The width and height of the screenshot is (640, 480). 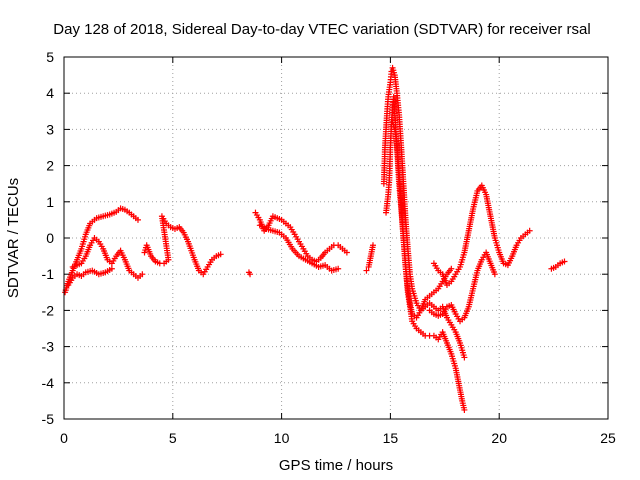 I want to click on y-tick-labels: -5 -4 -3 -2 -1 0 1 2 3 4 5, so click(x=48, y=238).